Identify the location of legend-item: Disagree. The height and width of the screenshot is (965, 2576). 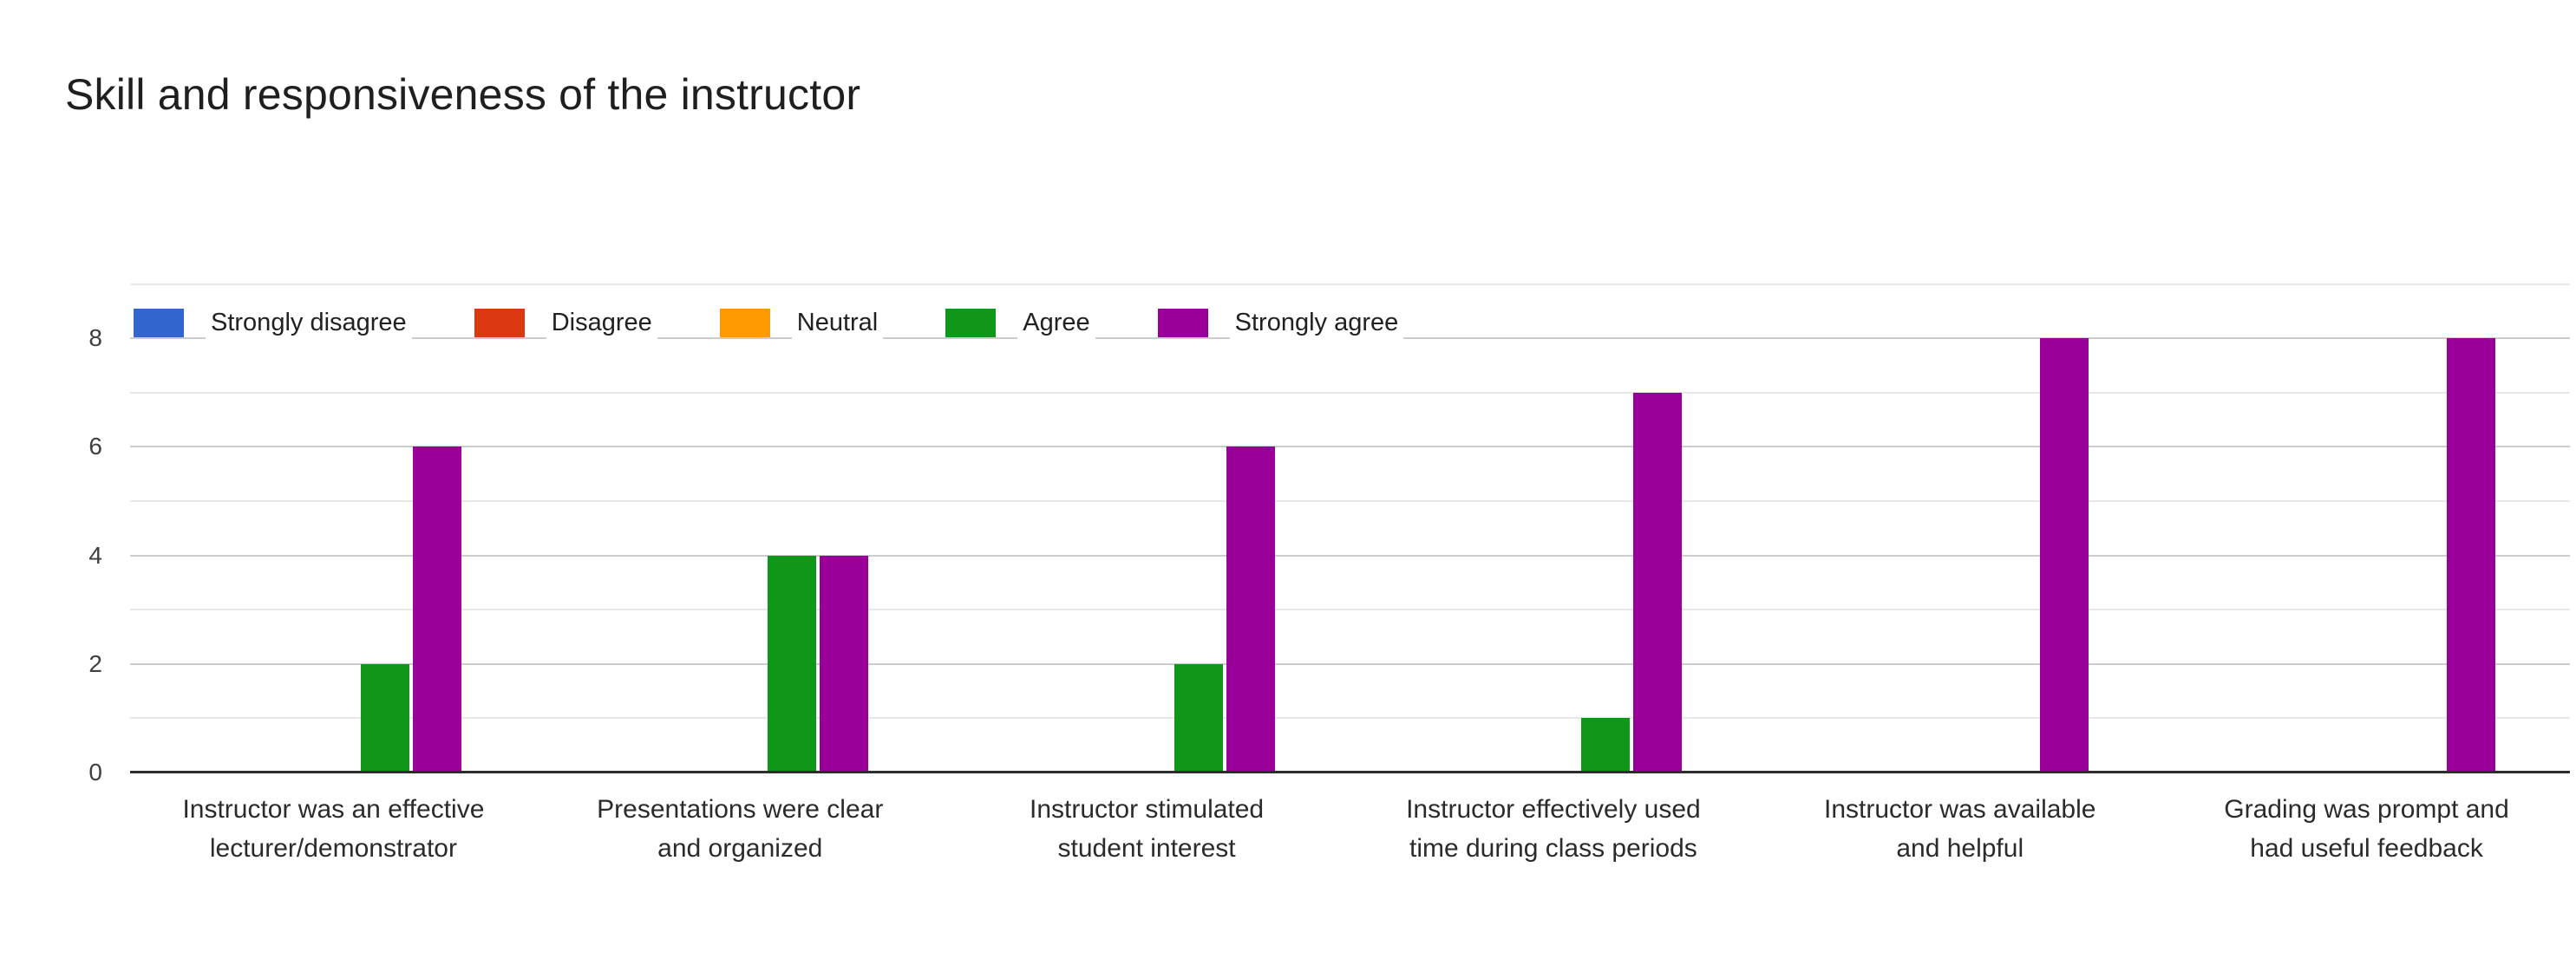
(565, 322).